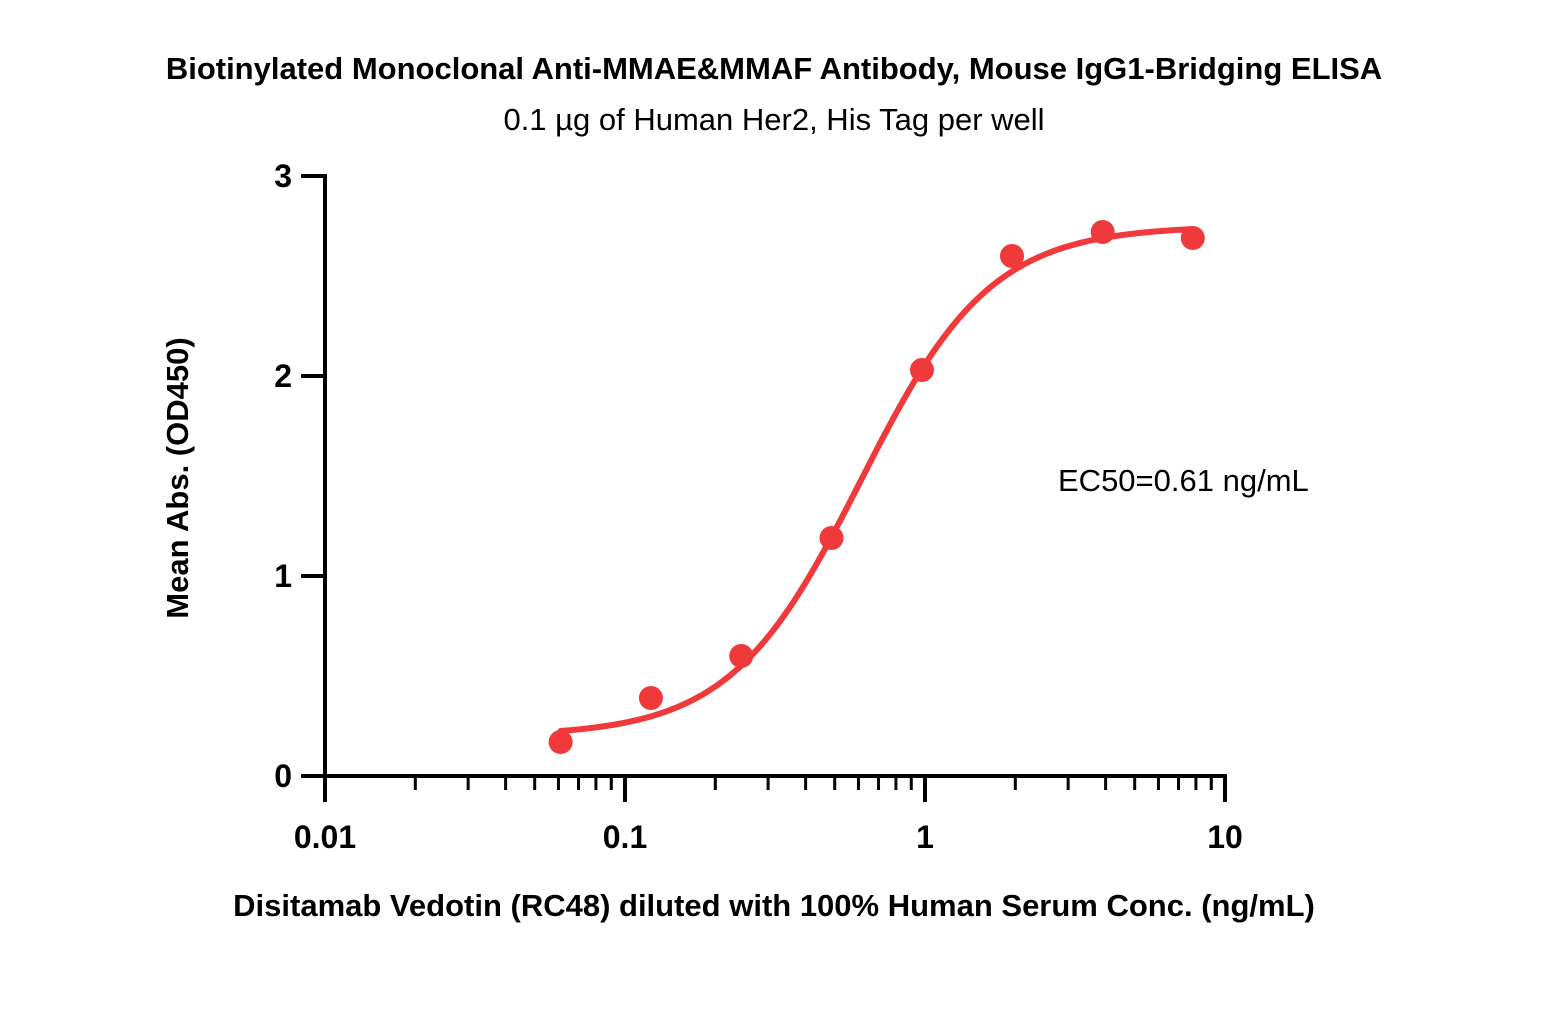  I want to click on y-tick-label: 0, so click(283, 776).